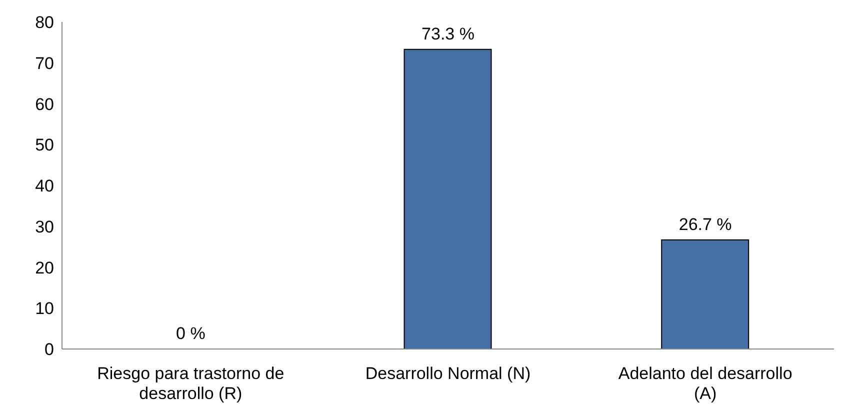  I want to click on y-tick-label: 80, so click(44, 22).